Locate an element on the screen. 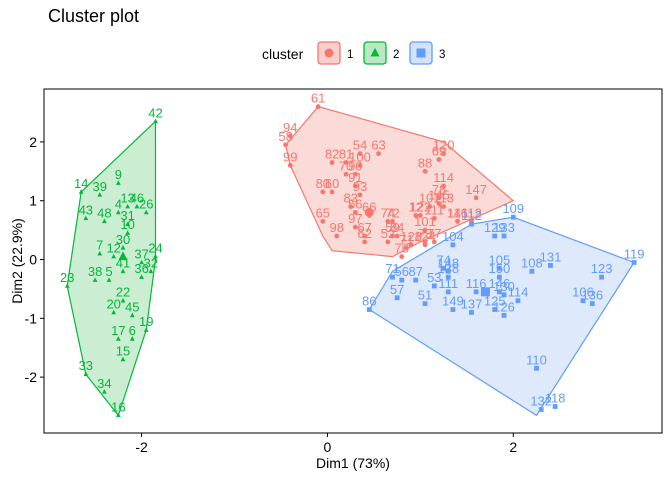 Image resolution: width=672 pixels, height=480 pixels. point-label: 57 is located at coordinates (397, 289).